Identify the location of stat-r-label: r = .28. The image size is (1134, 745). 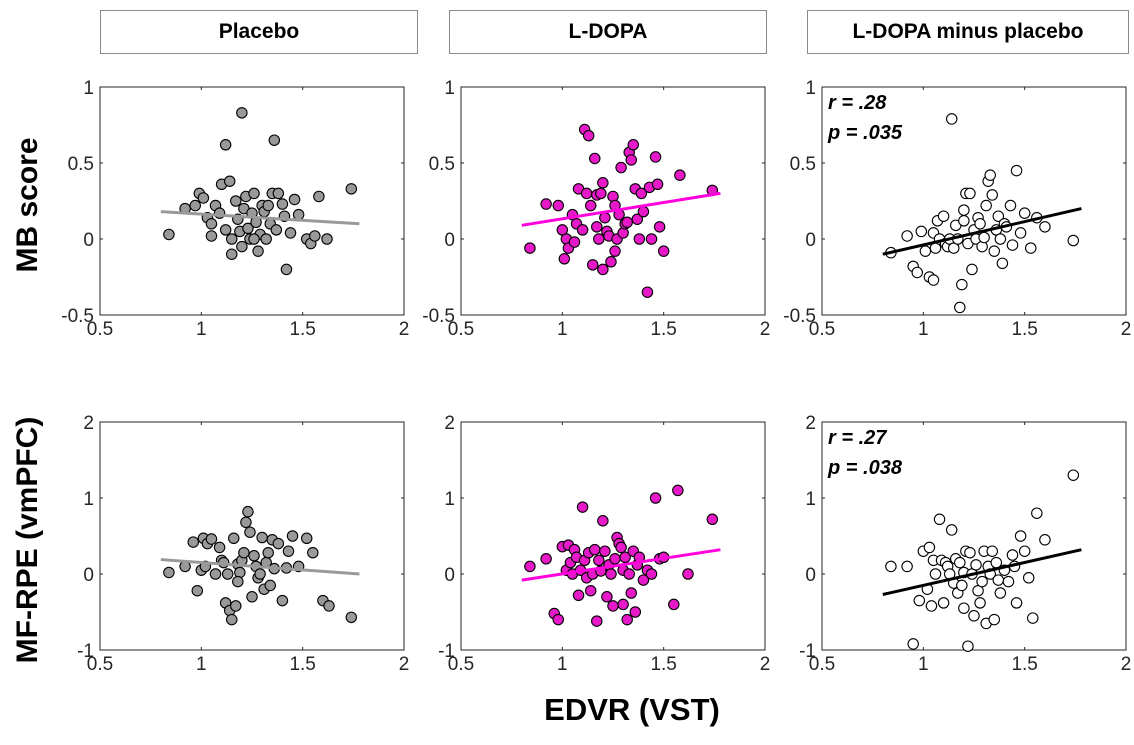
(857, 103).